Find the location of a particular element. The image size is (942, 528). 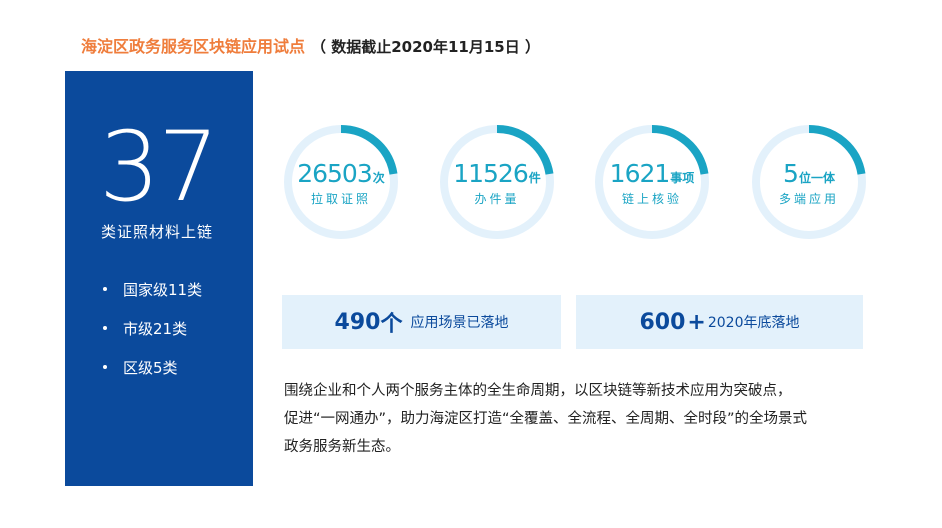

stat-value: 1621 is located at coordinates (640, 173).